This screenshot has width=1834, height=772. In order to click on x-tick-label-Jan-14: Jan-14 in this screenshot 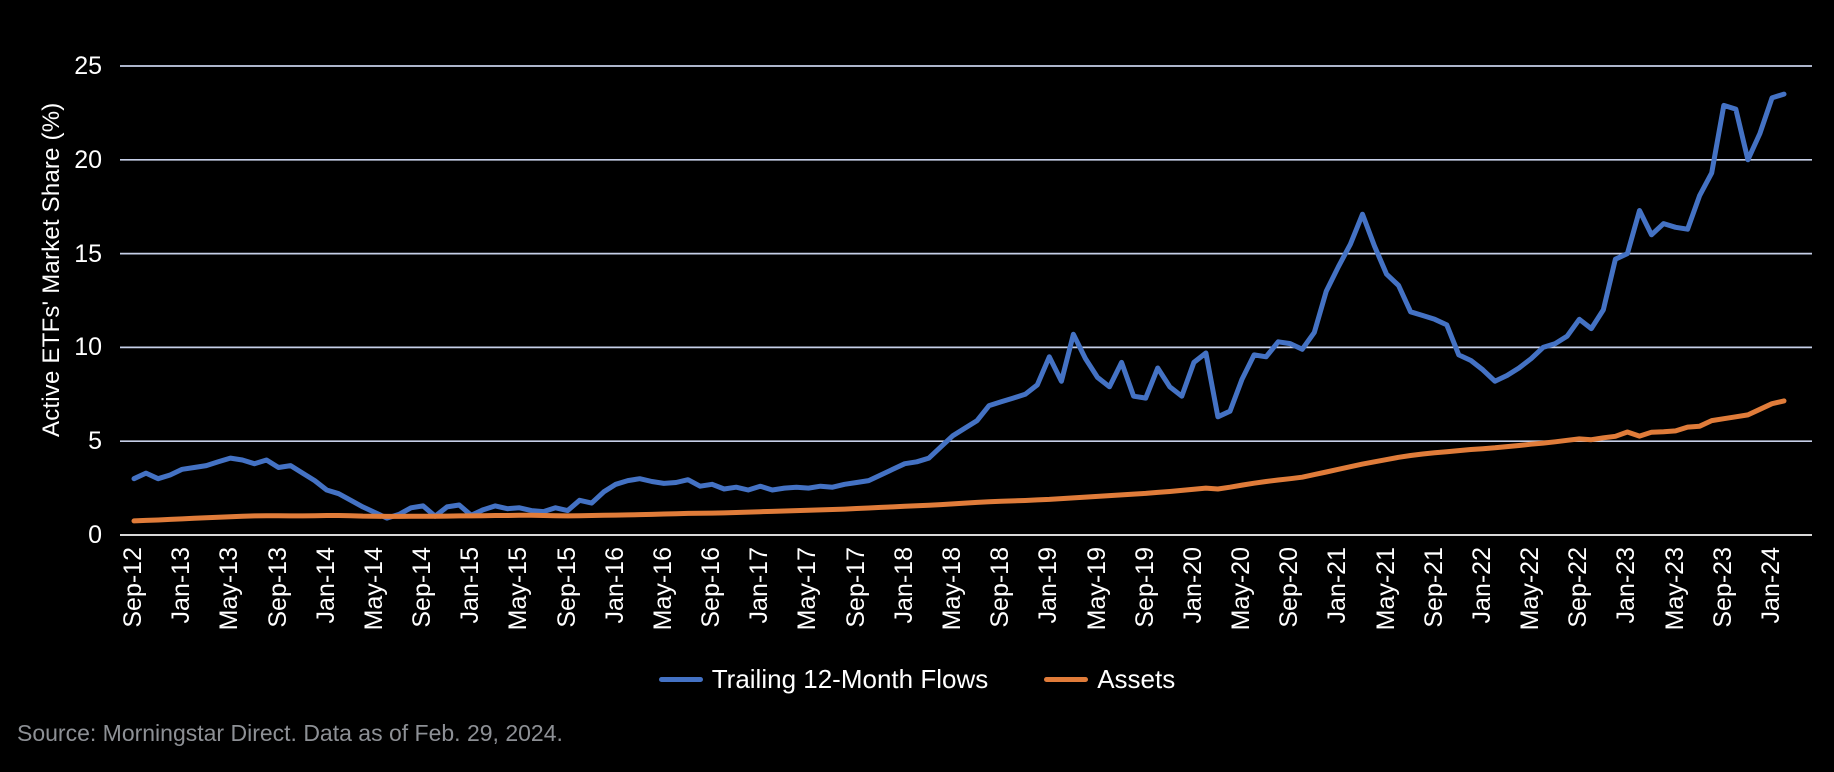, I will do `click(325, 585)`.